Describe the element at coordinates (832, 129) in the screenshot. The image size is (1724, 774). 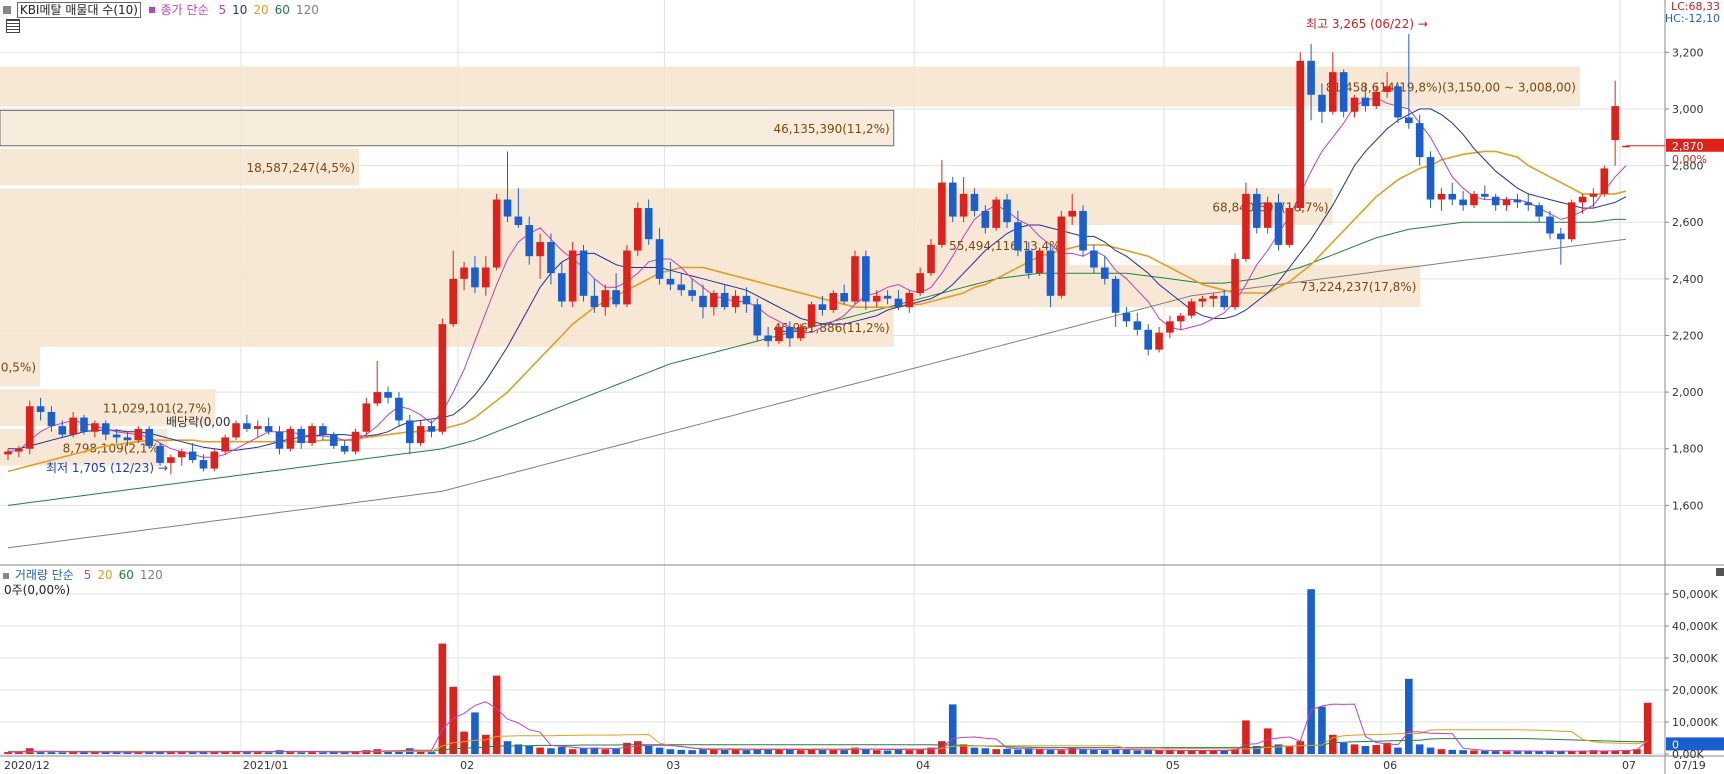
I see `volume-profile-label: 46,135,390(11,2%)` at that location.